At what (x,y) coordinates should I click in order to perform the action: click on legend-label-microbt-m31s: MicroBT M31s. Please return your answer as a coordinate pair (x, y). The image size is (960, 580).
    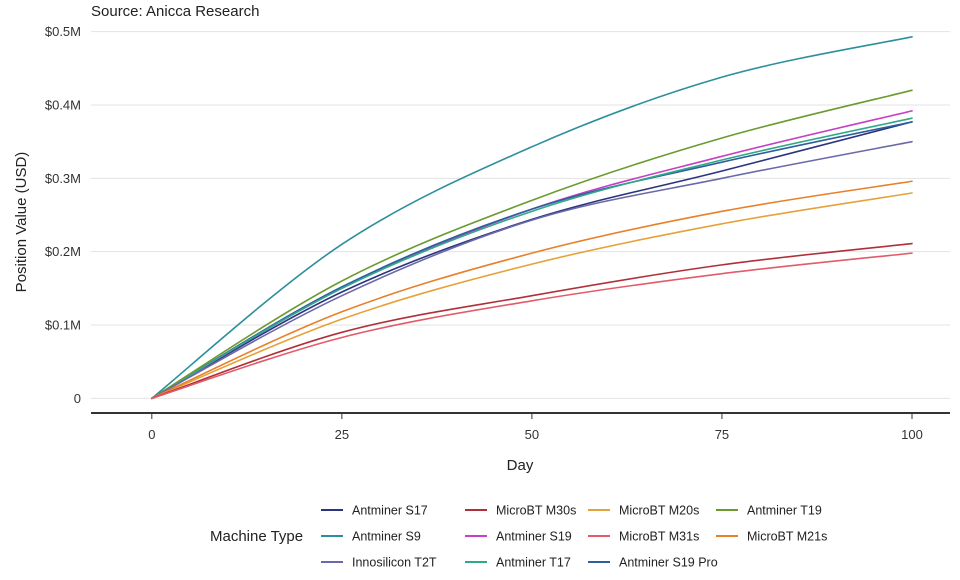
    Looking at the image, I should click on (659, 537).